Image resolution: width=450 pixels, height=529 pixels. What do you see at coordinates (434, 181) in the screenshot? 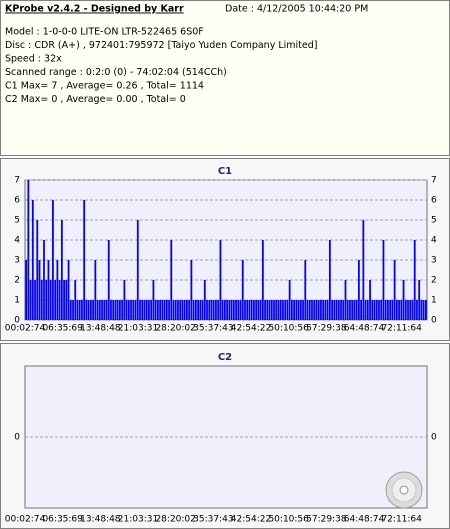
I see `y2-tick-label: 7` at bounding box center [434, 181].